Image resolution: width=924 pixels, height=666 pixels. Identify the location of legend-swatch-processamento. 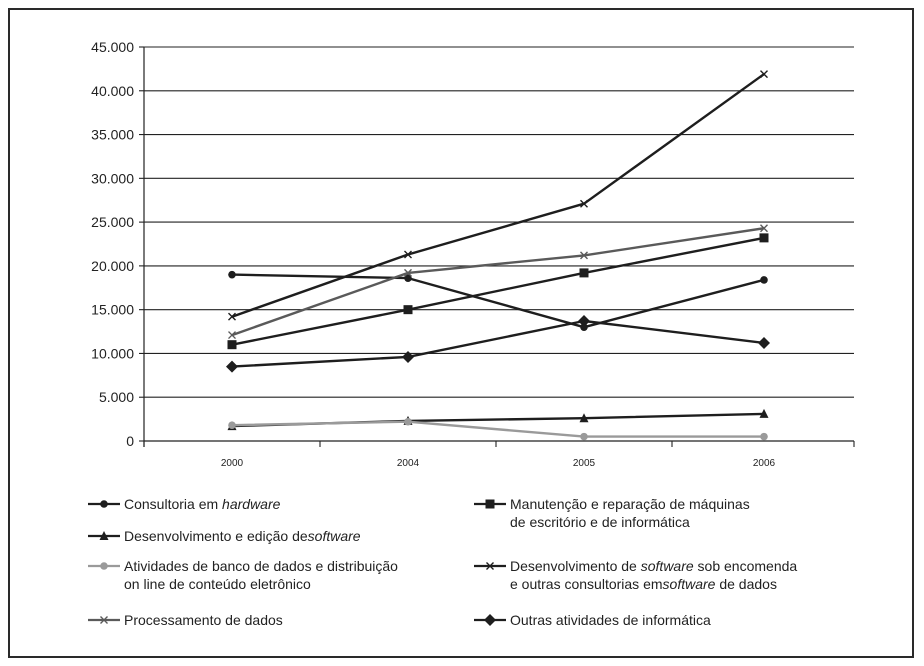
(104, 620).